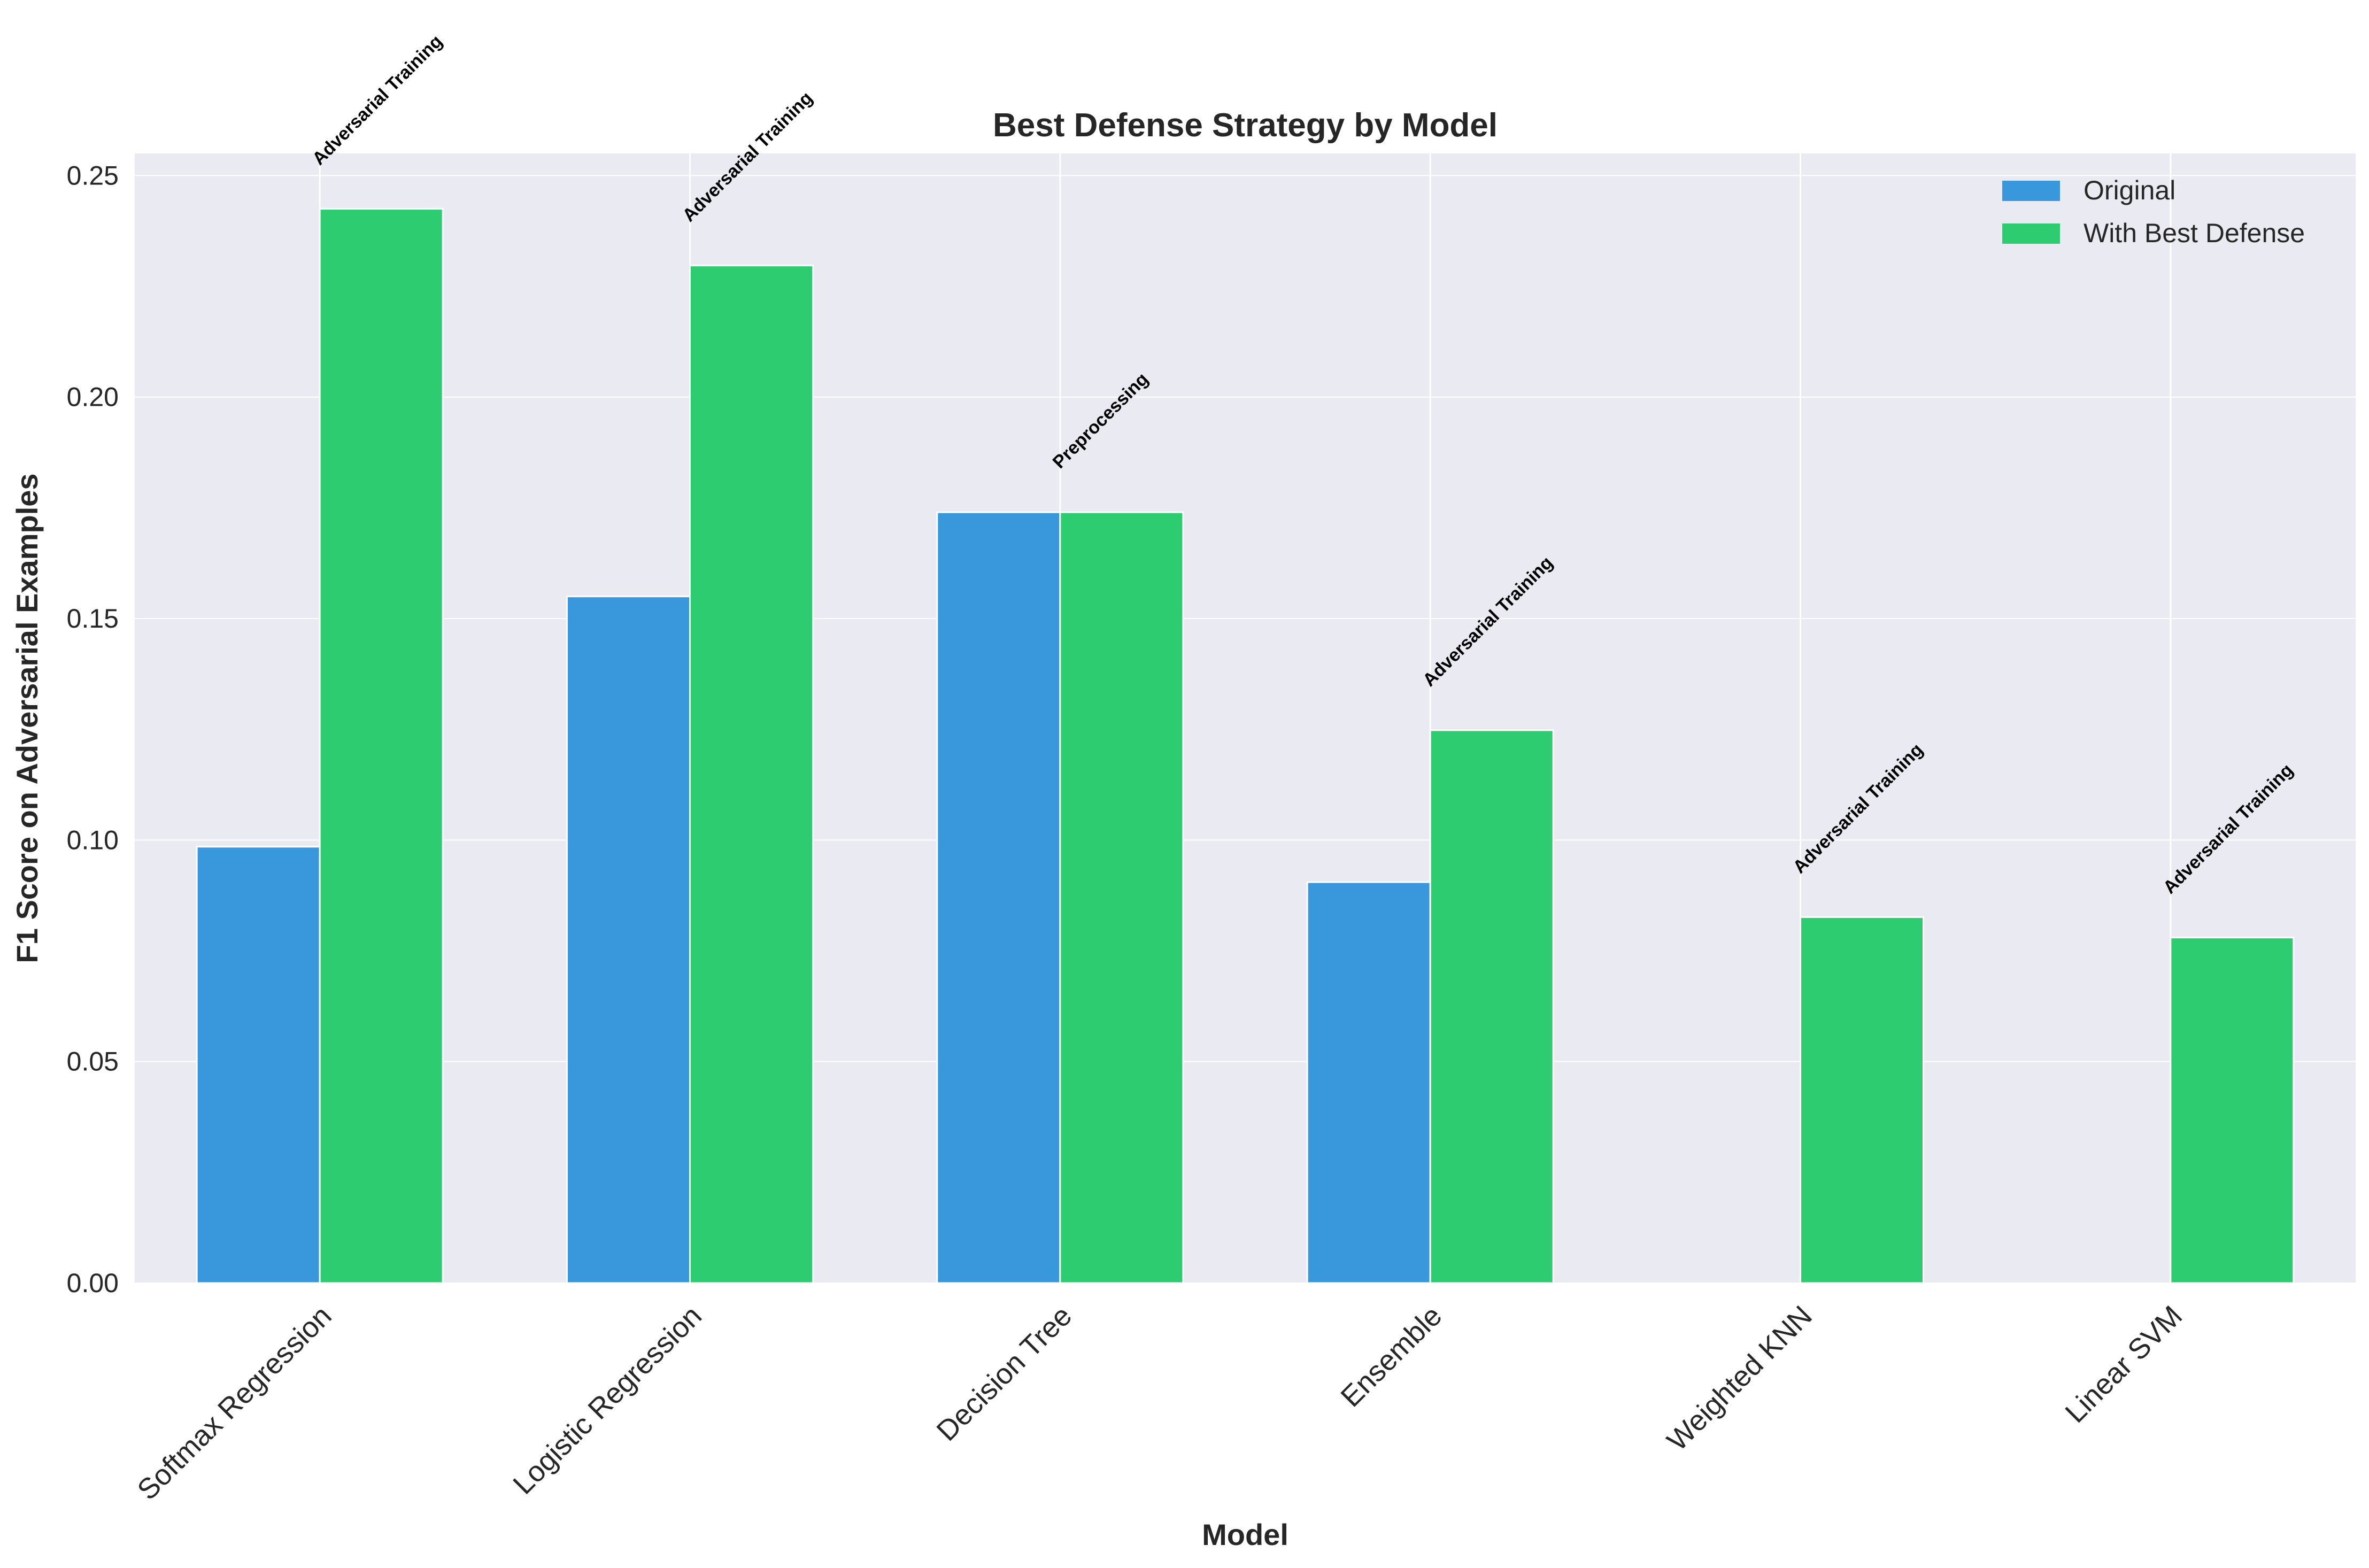 The image size is (2369, 1568). I want to click on x-tick-label: Softmax Regression, so click(234, 1403).